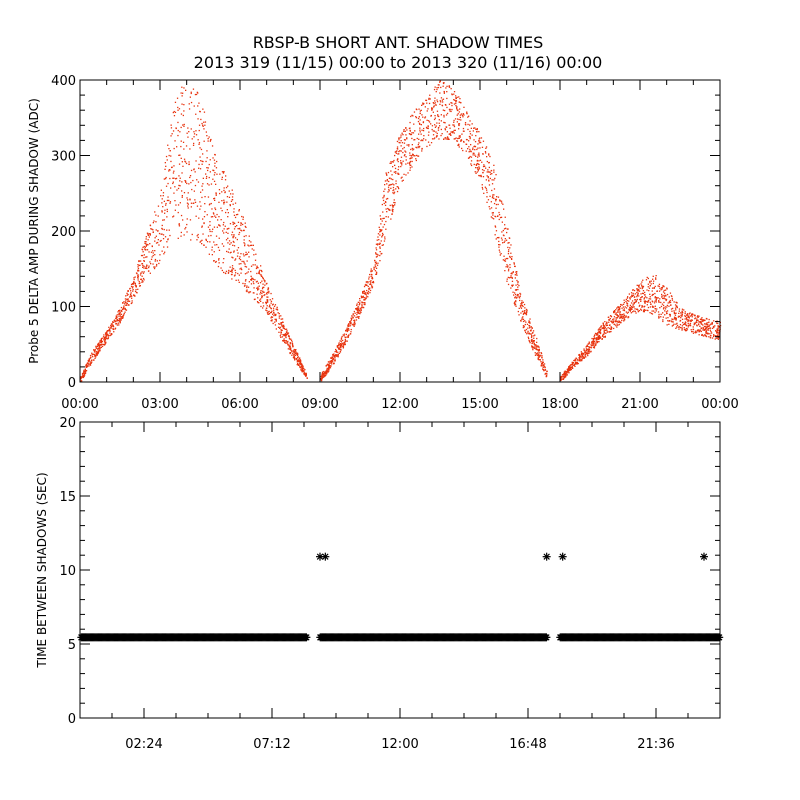 This screenshot has width=800, height=800. I want to click on bottom-data-point, so click(325, 556).